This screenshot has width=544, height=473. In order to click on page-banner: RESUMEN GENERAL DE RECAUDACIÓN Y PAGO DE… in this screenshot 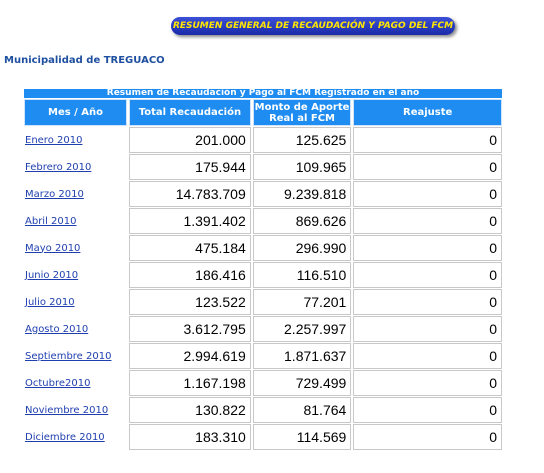, I will do `click(313, 26)`.